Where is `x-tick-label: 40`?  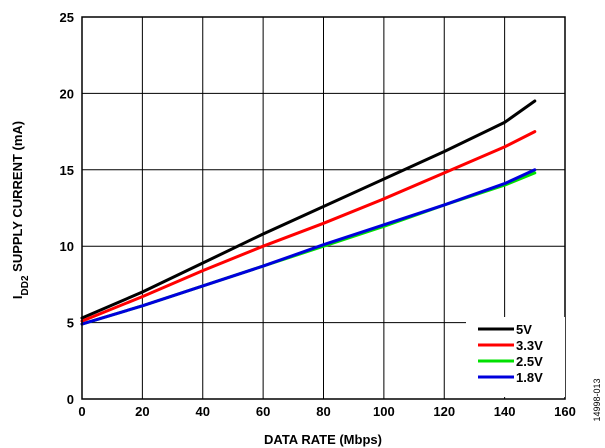 x-tick-label: 40 is located at coordinates (203, 411).